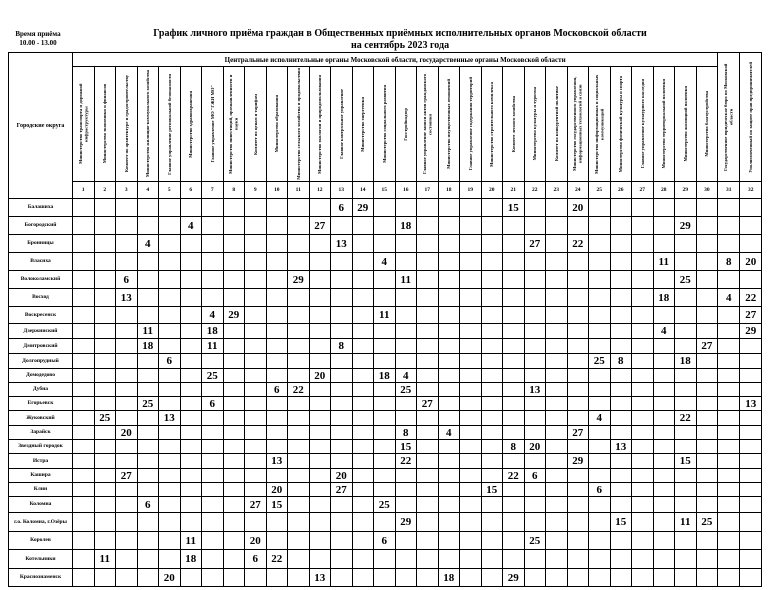 The image size is (770, 590). I want to click on table-row: Дмитровский 18 11 8 27, so click(385, 346).